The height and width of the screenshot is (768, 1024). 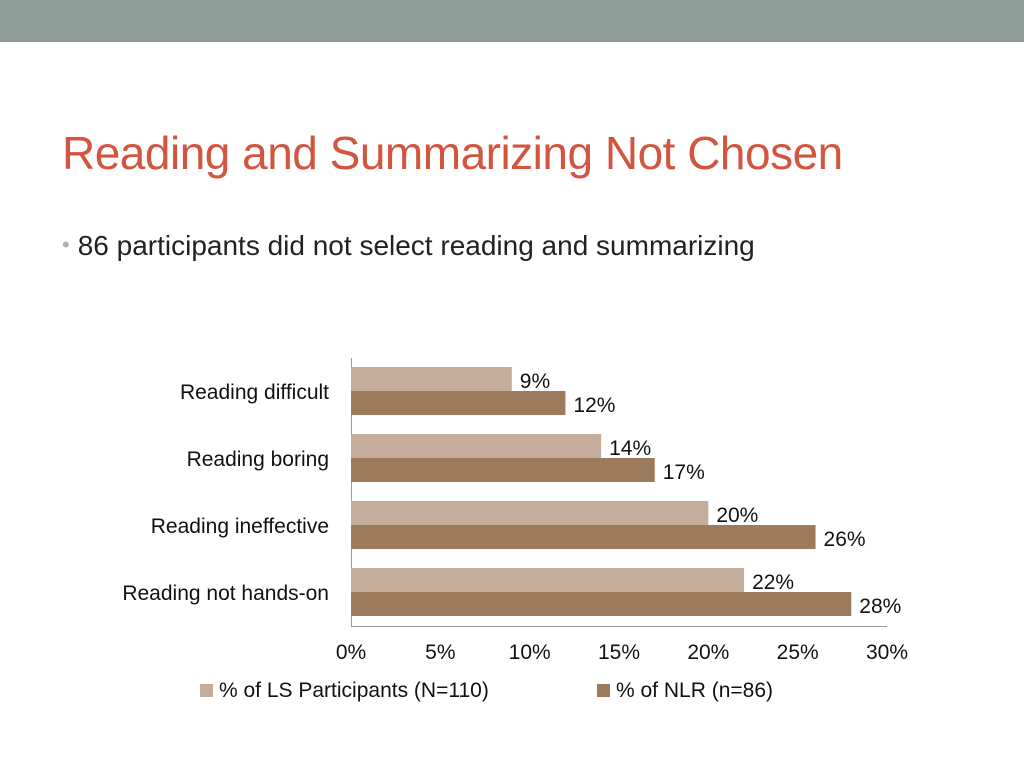 What do you see at coordinates (619, 652) in the screenshot?
I see `x-tick-label: 15%` at bounding box center [619, 652].